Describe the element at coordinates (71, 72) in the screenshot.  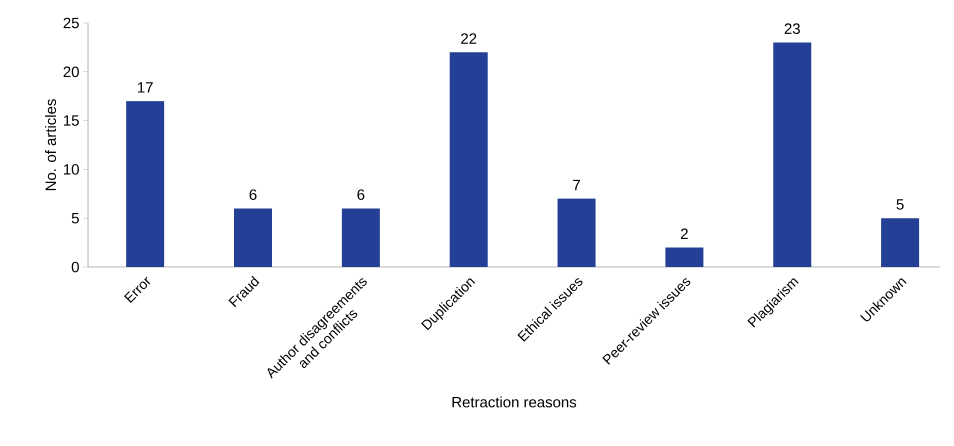
I see `y-tick-label: 20` at that location.